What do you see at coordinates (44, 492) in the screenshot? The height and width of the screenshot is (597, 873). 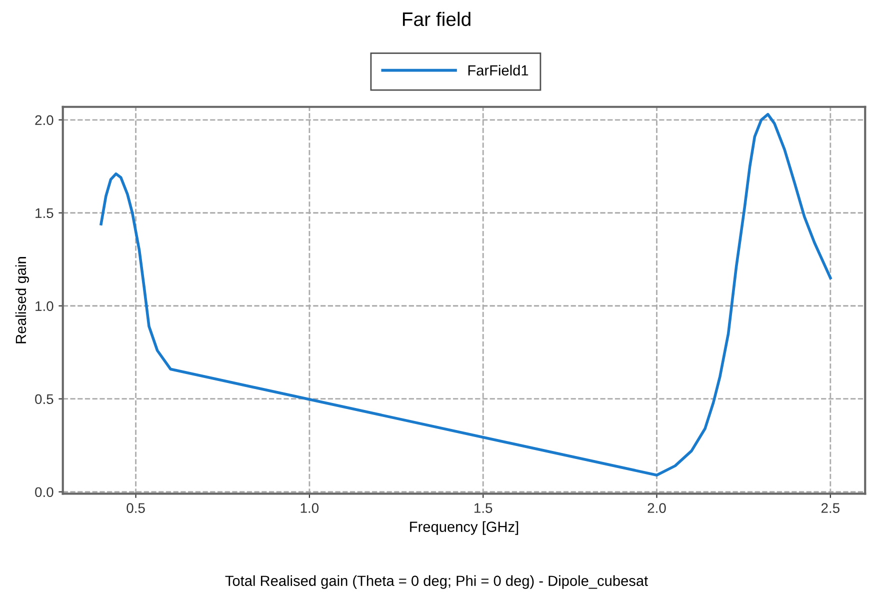 I see `y-tick-label: 0.0` at bounding box center [44, 492].